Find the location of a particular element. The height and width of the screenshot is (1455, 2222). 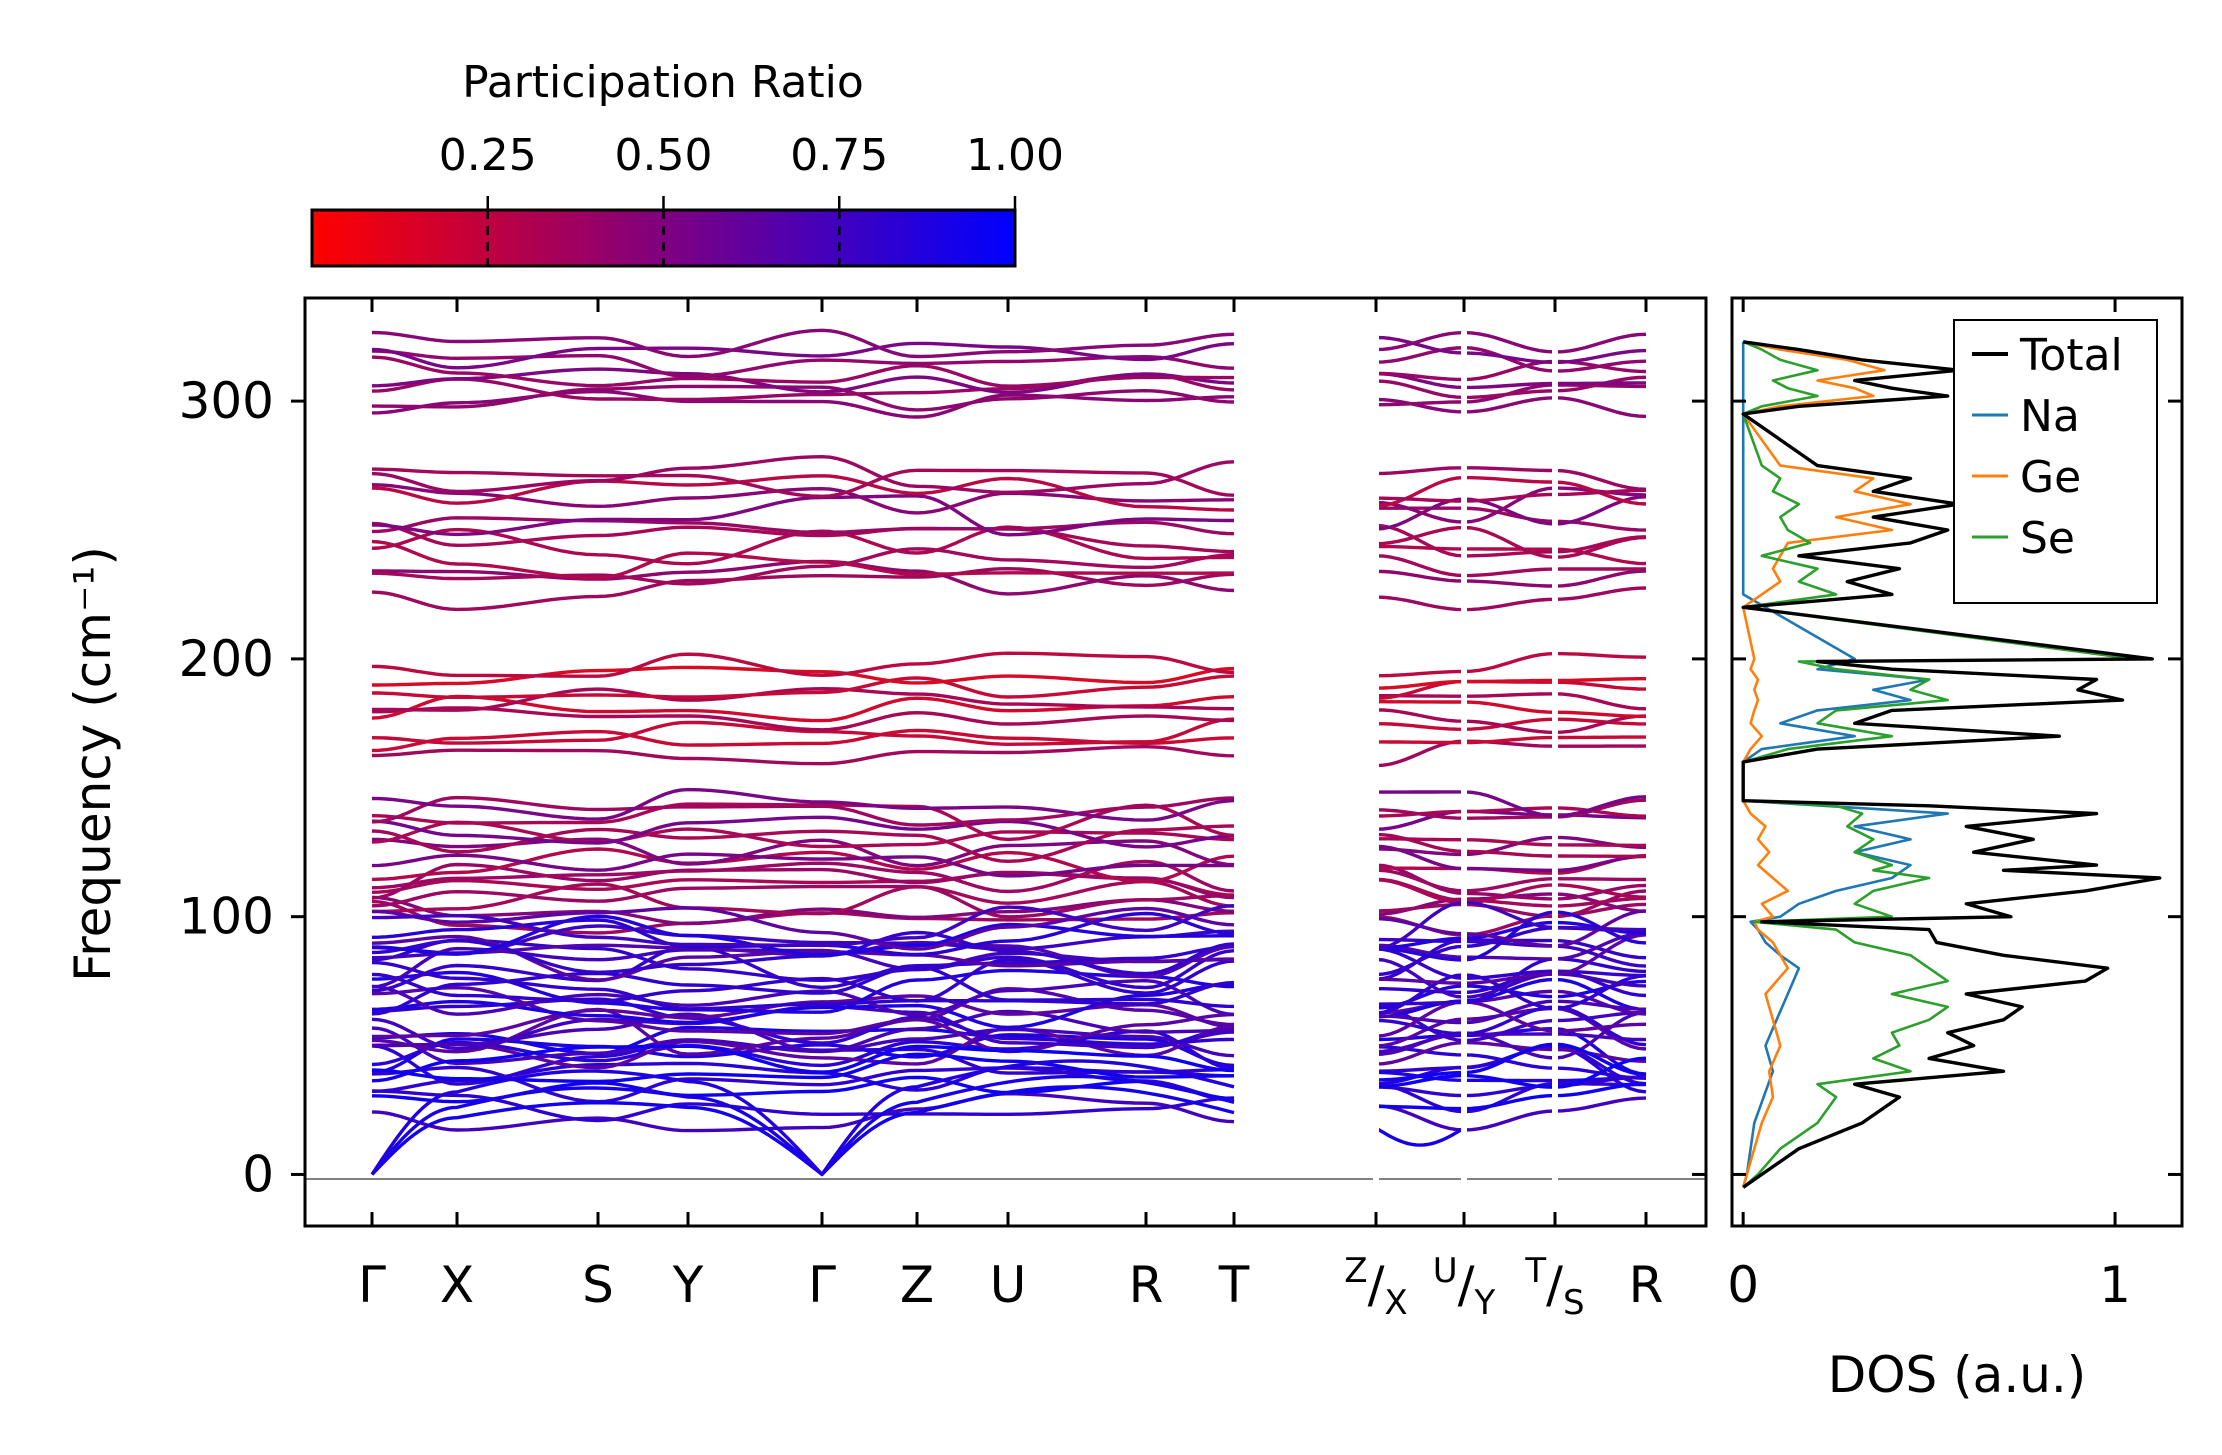

y-tick-label: 100 is located at coordinates (226, 917).